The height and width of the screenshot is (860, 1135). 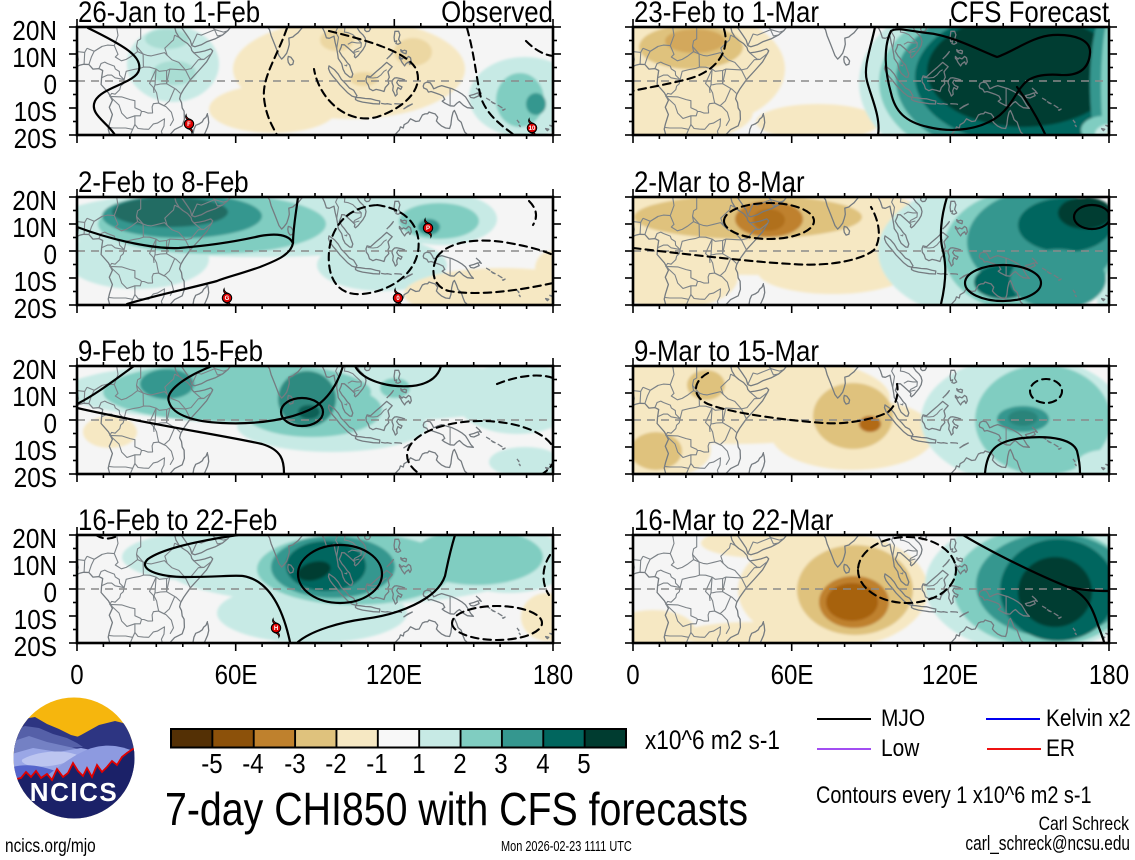 What do you see at coordinates (227, 299) in the screenshot?
I see `svg-text: G` at bounding box center [227, 299].